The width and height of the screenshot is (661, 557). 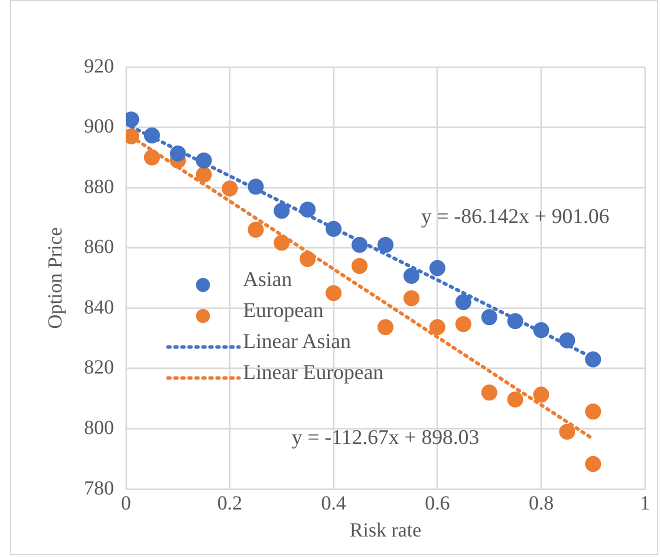 I want to click on y-tick-label: 780, so click(x=99, y=488).